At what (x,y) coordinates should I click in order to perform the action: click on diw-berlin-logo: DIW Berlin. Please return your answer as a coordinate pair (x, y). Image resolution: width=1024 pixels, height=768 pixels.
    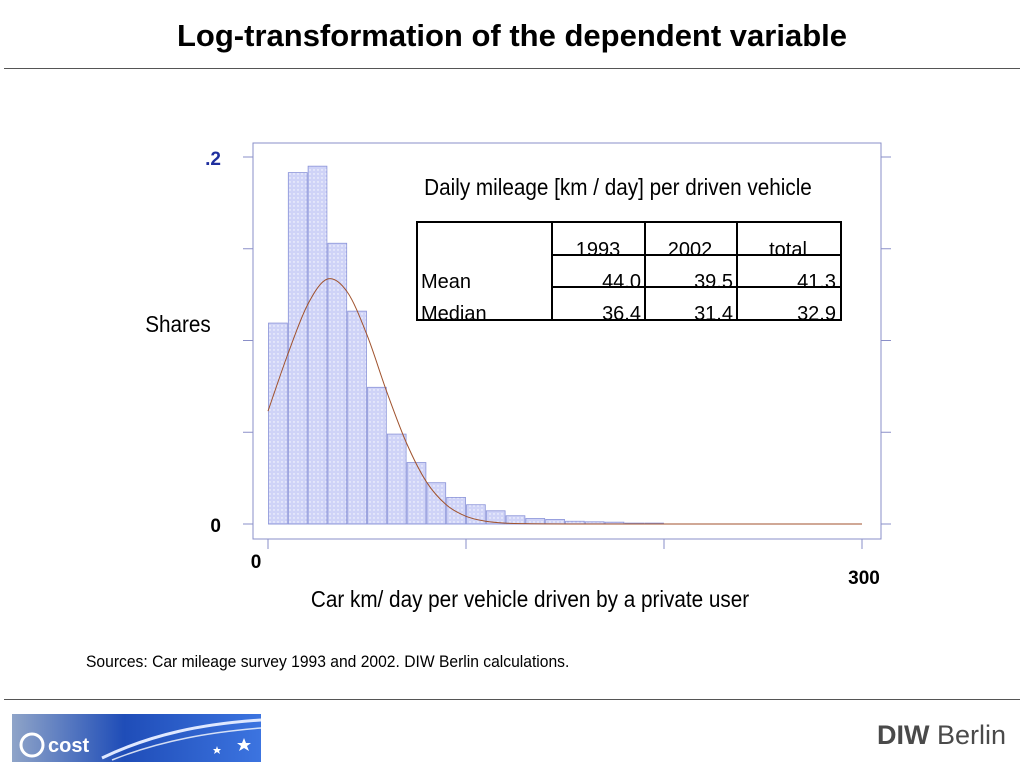
    Looking at the image, I should click on (941, 735).